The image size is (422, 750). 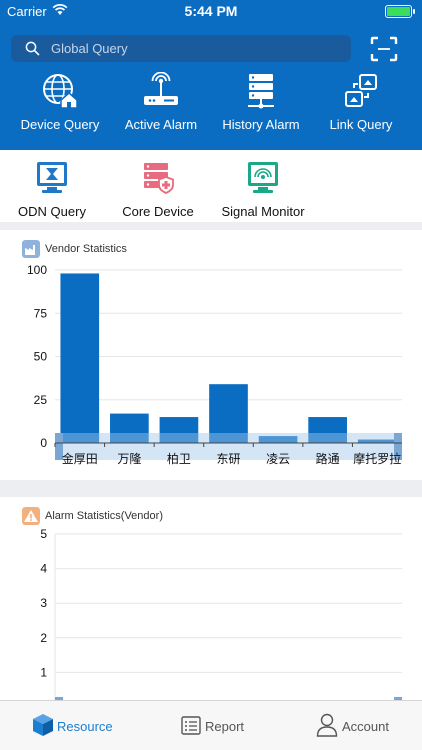 What do you see at coordinates (43, 638) in the screenshot?
I see `y-tick-label: 2` at bounding box center [43, 638].